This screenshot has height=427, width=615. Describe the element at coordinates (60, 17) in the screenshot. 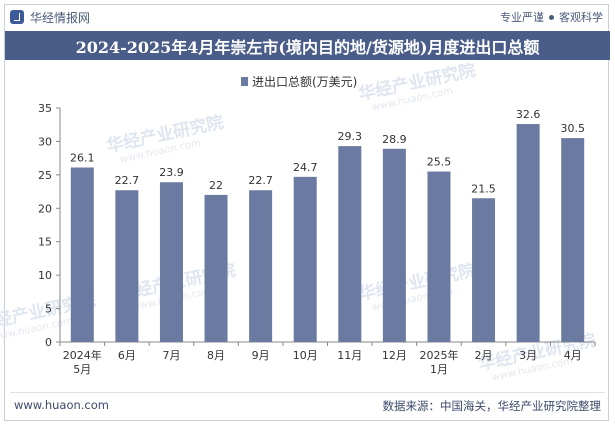

I see `brand-name: 华经情报网` at that location.